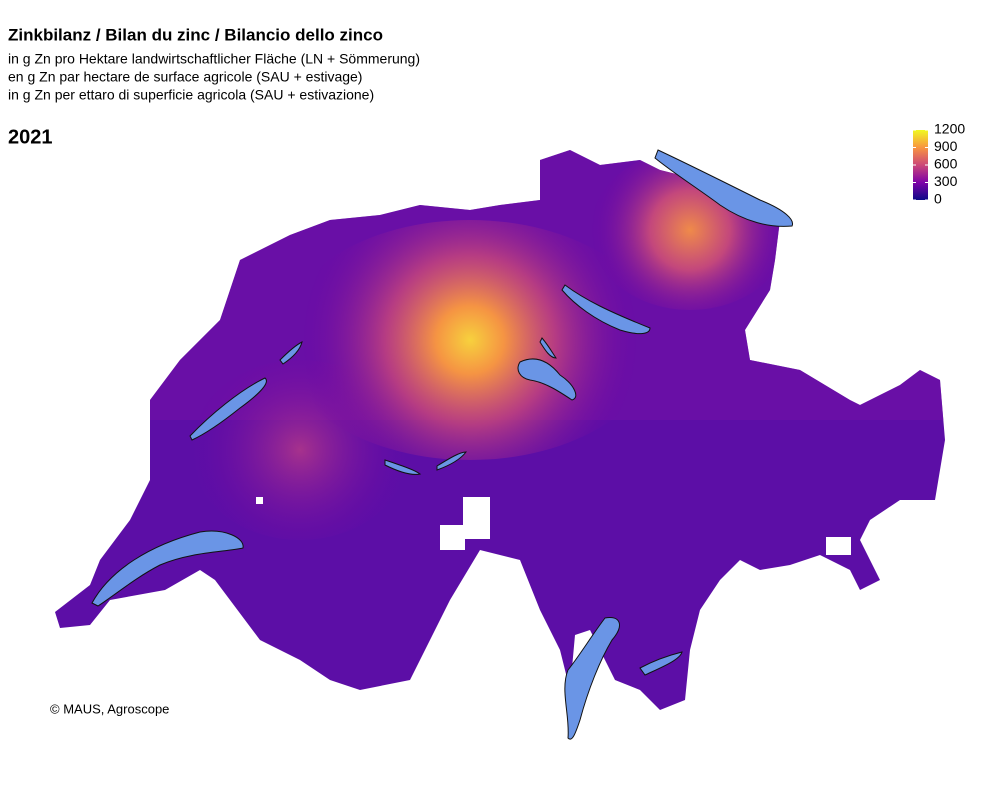 The width and height of the screenshot is (1000, 805). Describe the element at coordinates (938, 199) in the screenshot. I see `colorbar-tick-label: 0` at that location.